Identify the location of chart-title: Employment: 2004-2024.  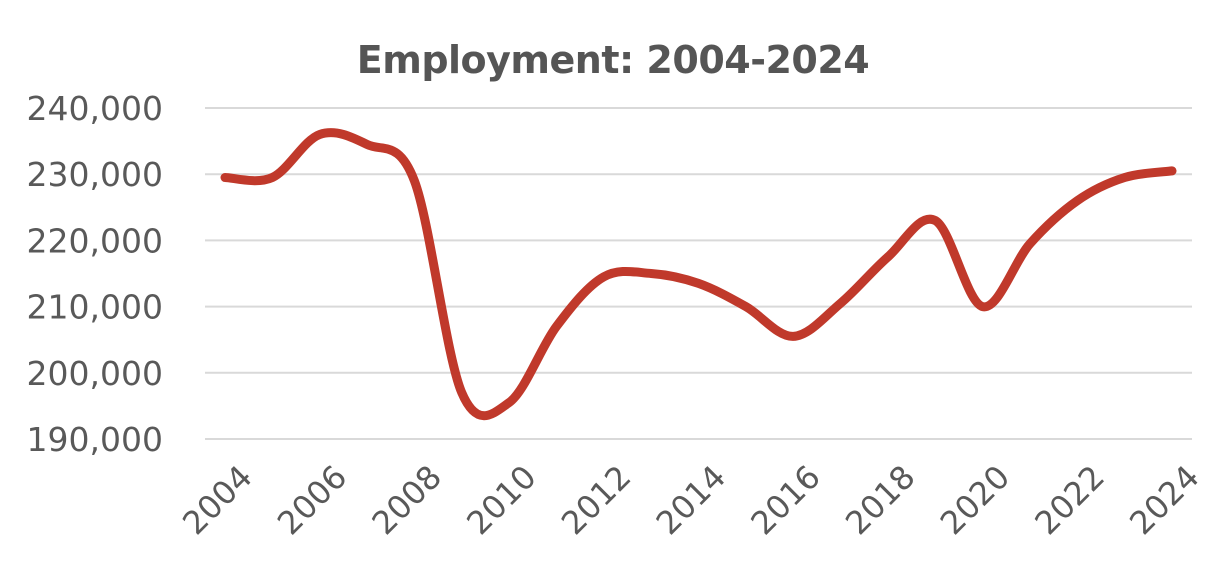
(613, 60).